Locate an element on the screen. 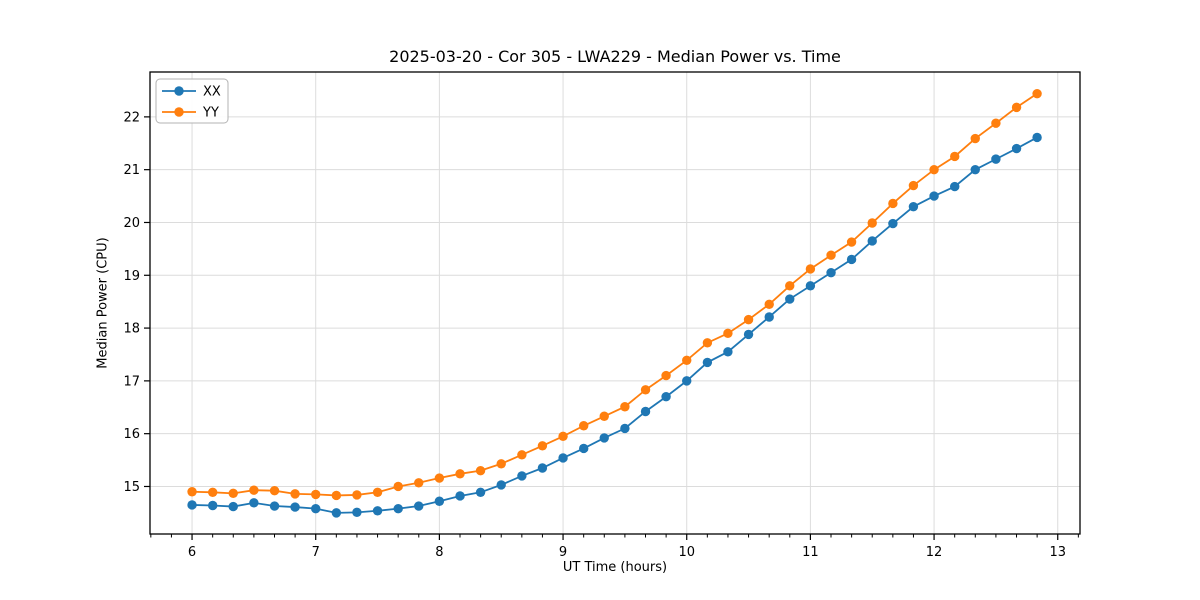 The image size is (1200, 600). y-tick-label: 20 is located at coordinates (131, 223).